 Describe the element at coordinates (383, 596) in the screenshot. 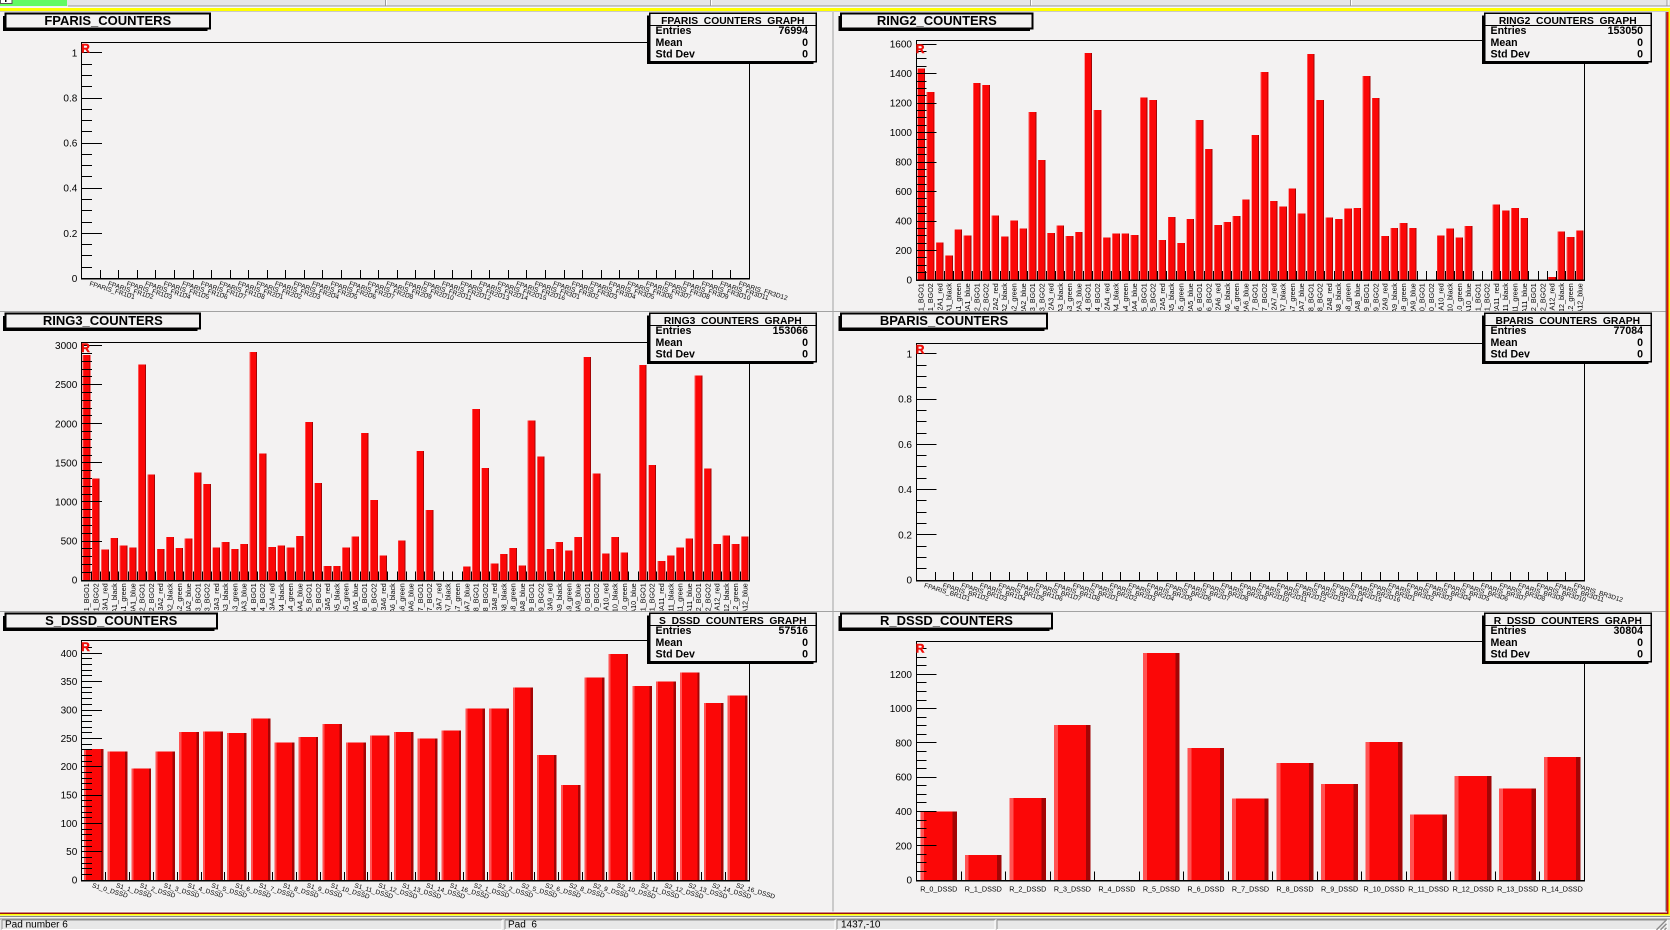

I see `svg-text: 3A6_red` at that location.